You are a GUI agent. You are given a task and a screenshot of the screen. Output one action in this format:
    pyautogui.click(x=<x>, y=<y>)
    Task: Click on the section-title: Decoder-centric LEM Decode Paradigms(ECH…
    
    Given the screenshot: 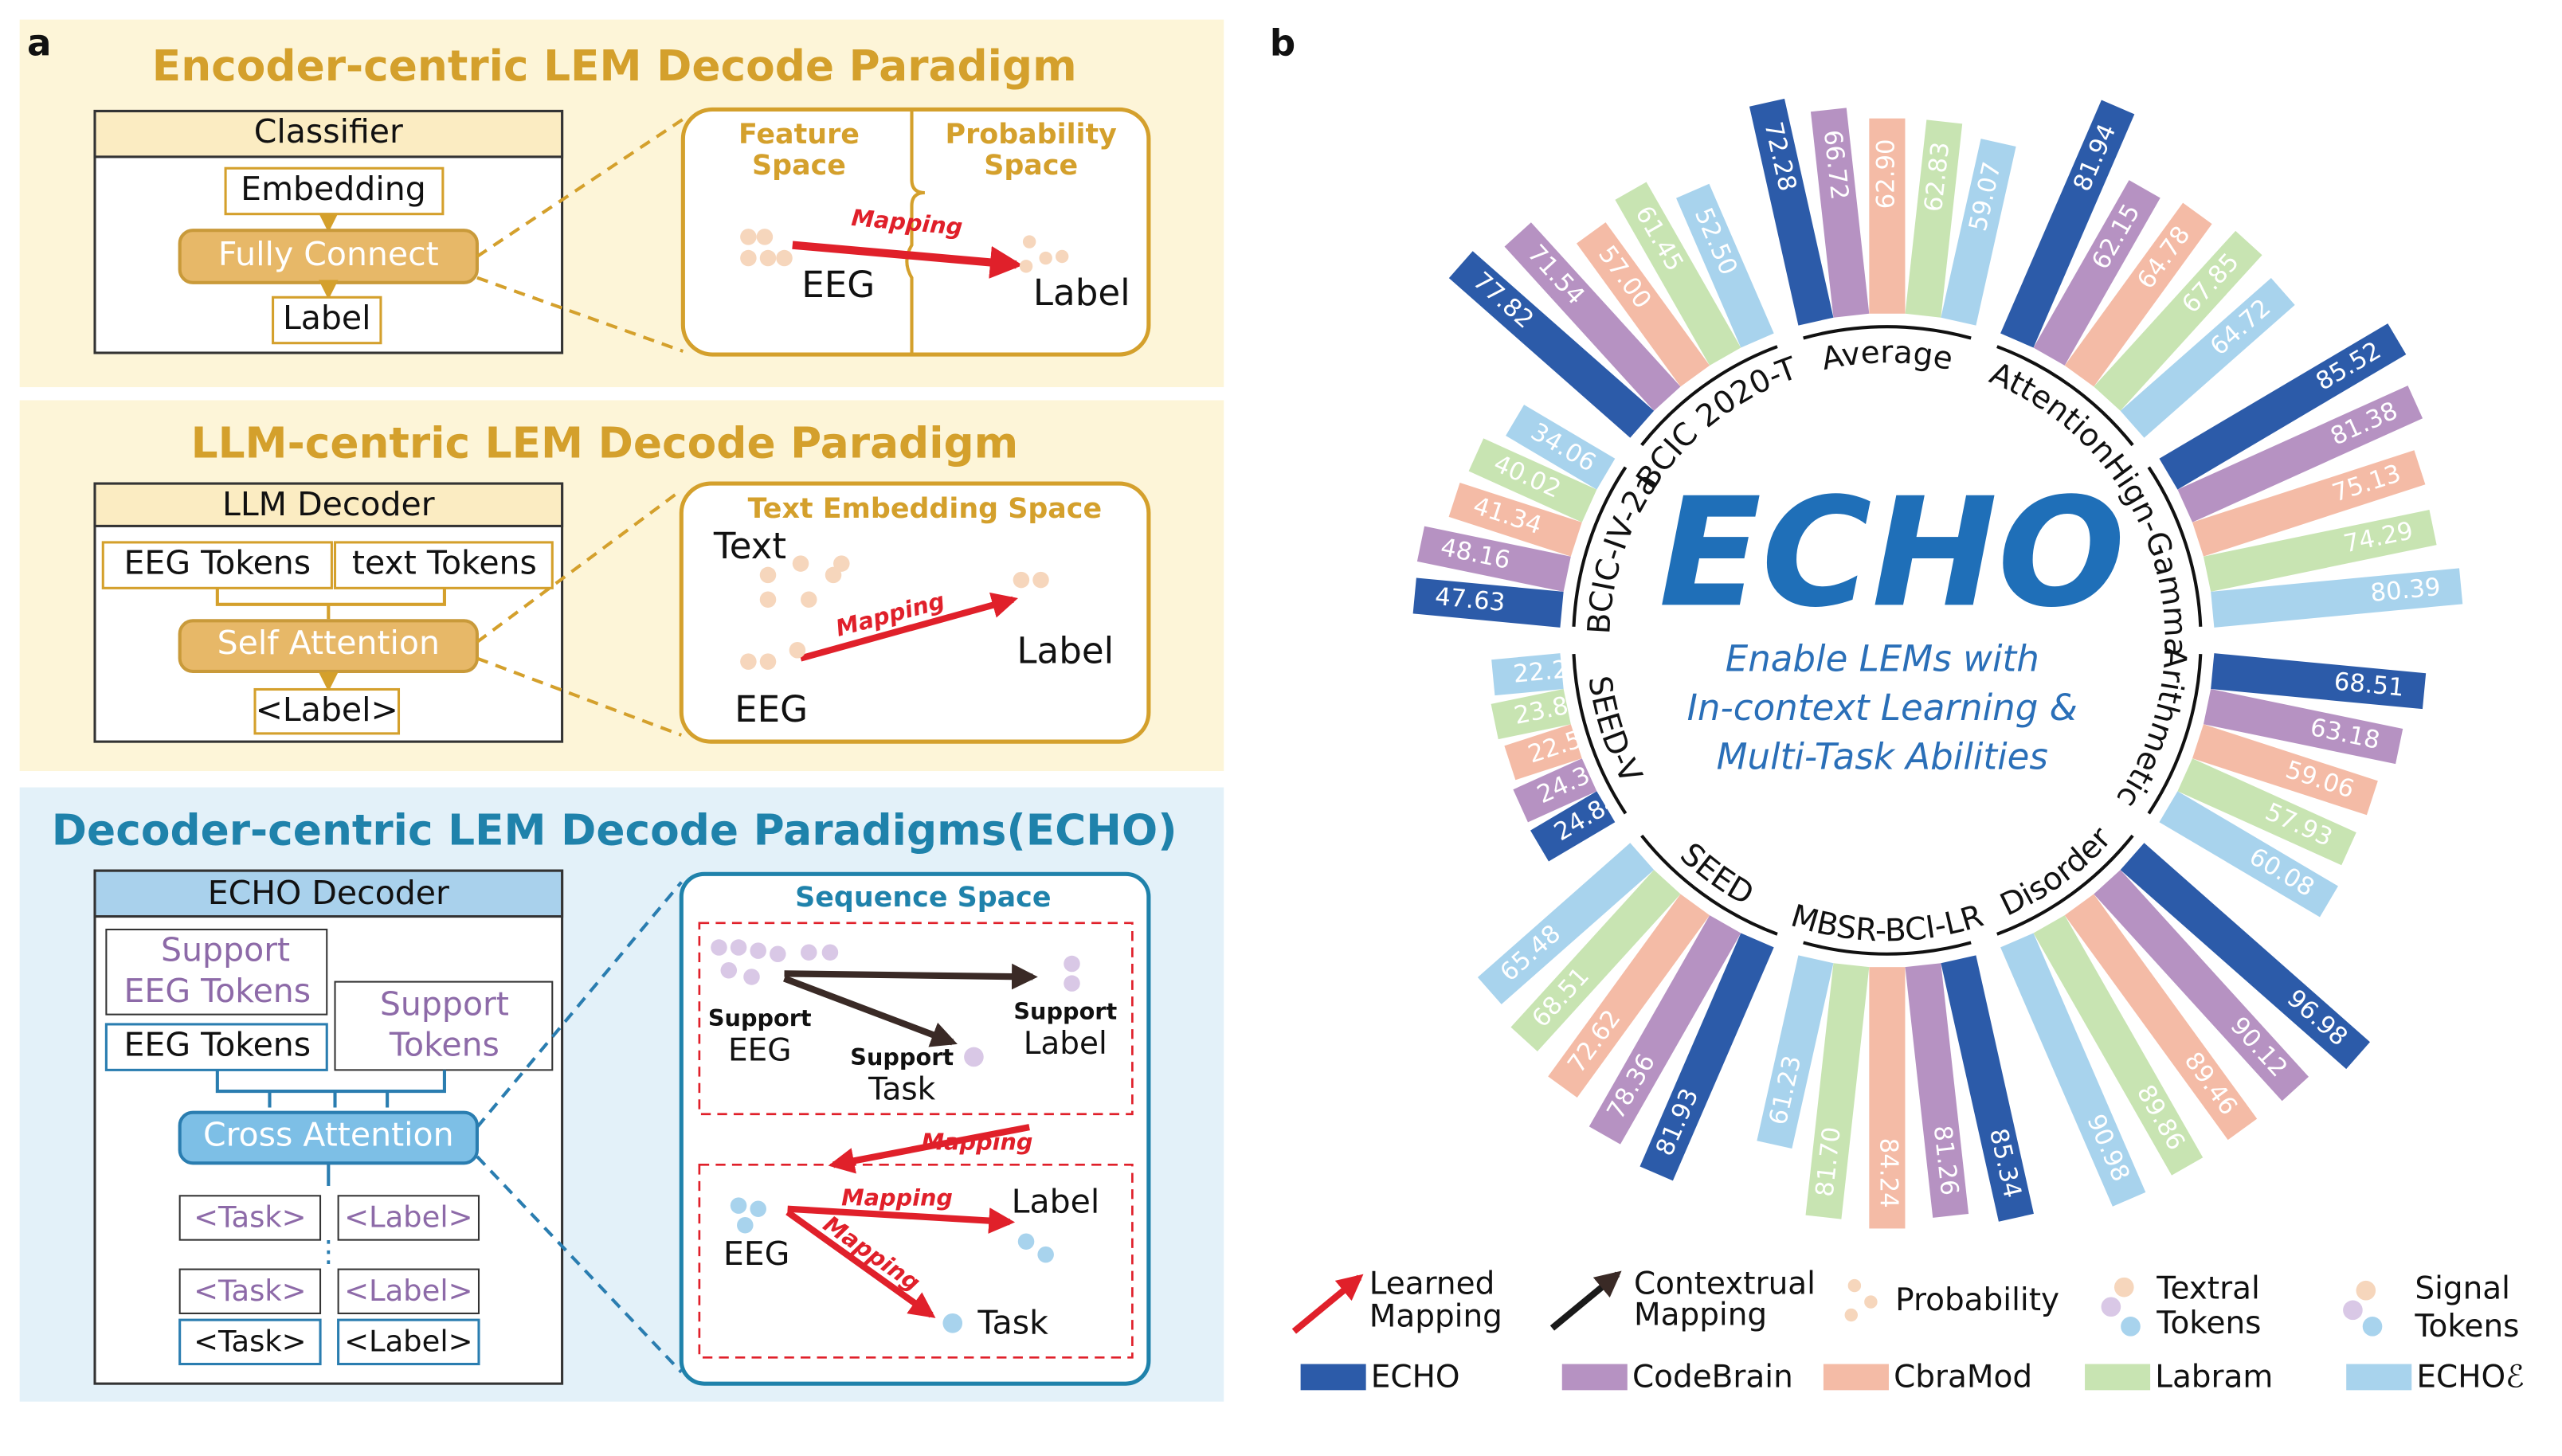 What is the action you would take?
    pyautogui.click(x=614, y=830)
    